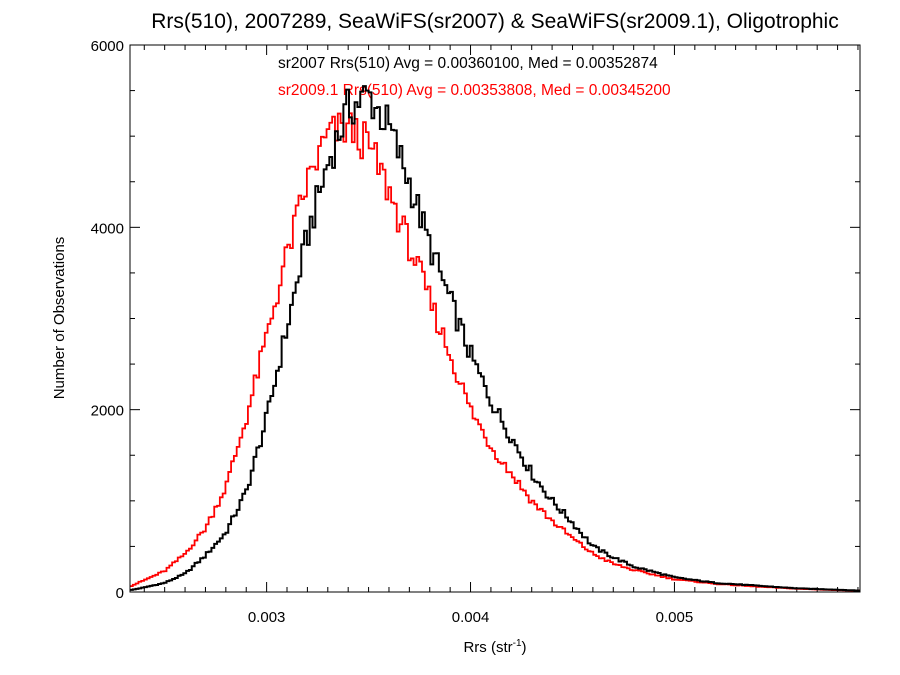 This screenshot has width=900, height=675. I want to click on y-tick-label: 4000, so click(107, 228).